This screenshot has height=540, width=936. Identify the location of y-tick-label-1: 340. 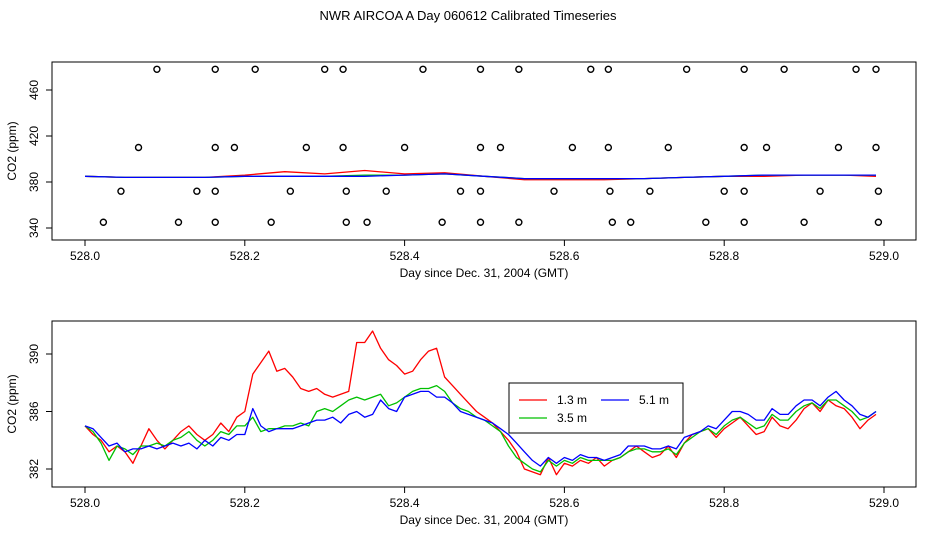
(34, 228).